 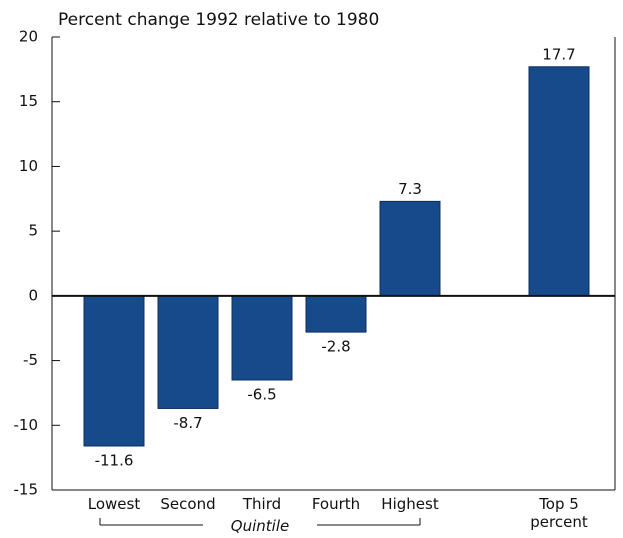 I want to click on x-tick-label: Third, so click(x=262, y=504).